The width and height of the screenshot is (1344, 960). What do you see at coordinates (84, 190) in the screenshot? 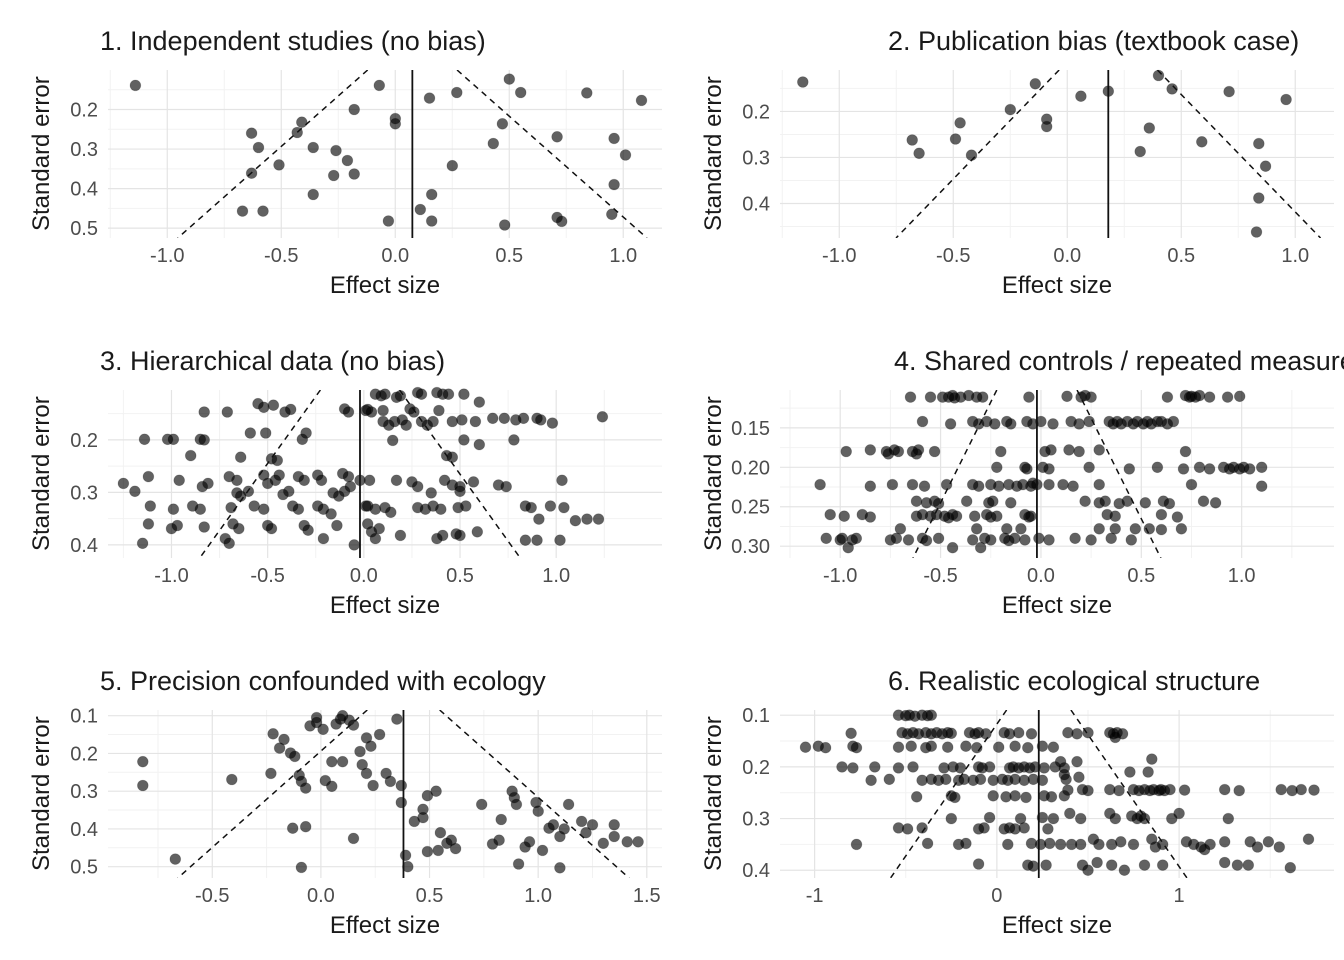
I see `y-tick-label: 0.4` at bounding box center [84, 190].